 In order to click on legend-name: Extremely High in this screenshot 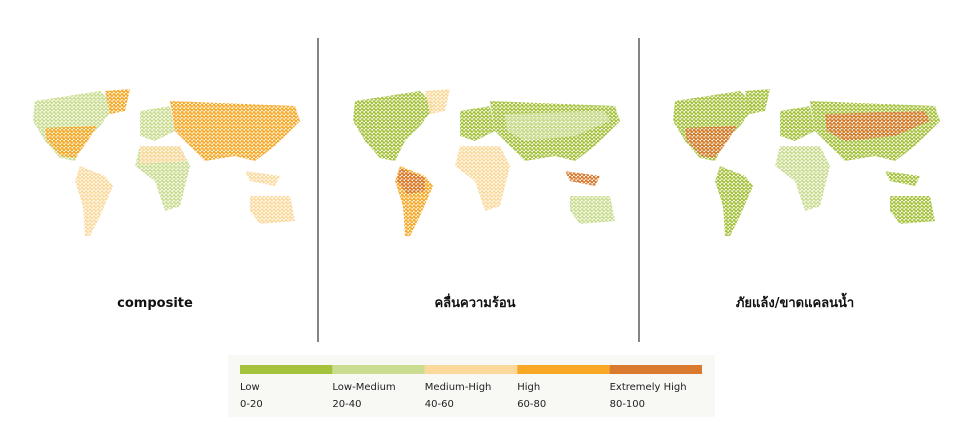, I will do `click(648, 387)`.